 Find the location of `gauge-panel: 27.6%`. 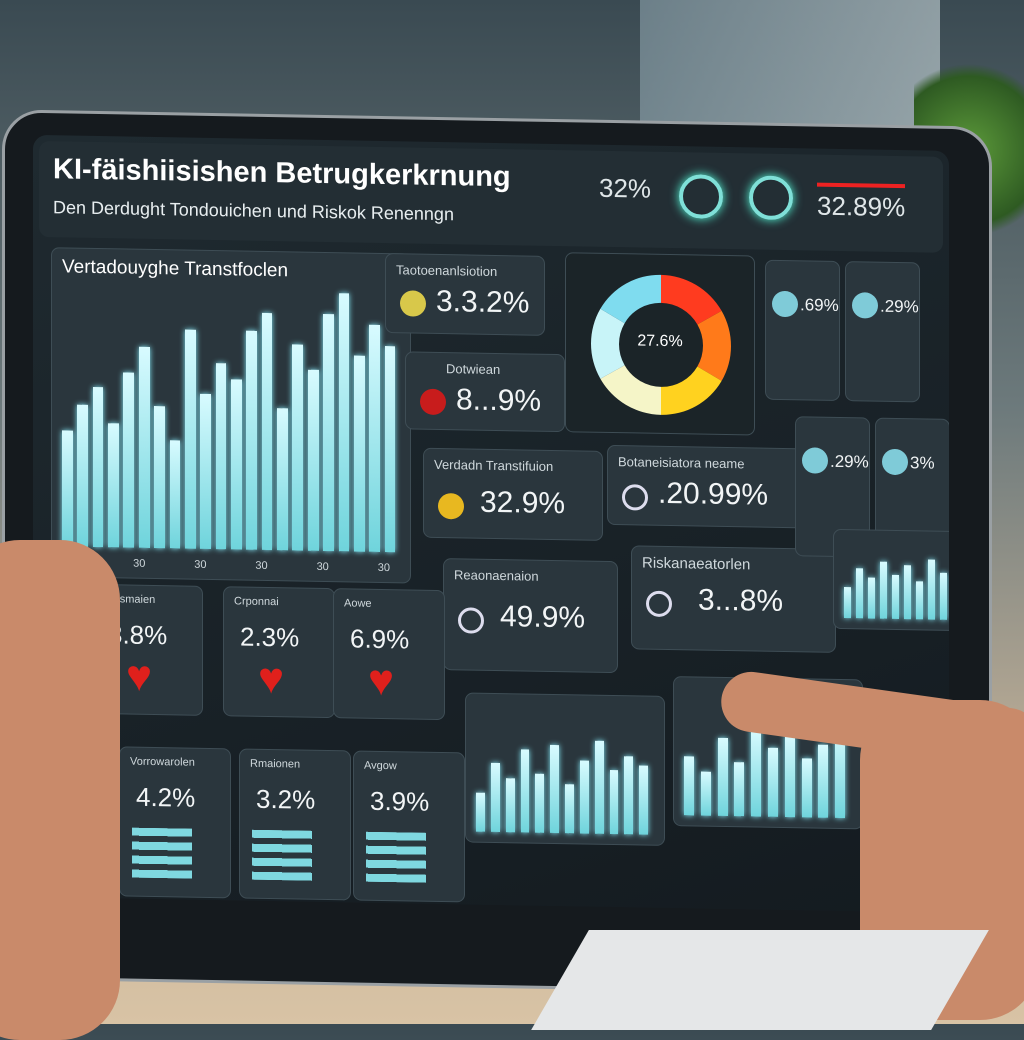

gauge-panel: 27.6% is located at coordinates (660, 344).